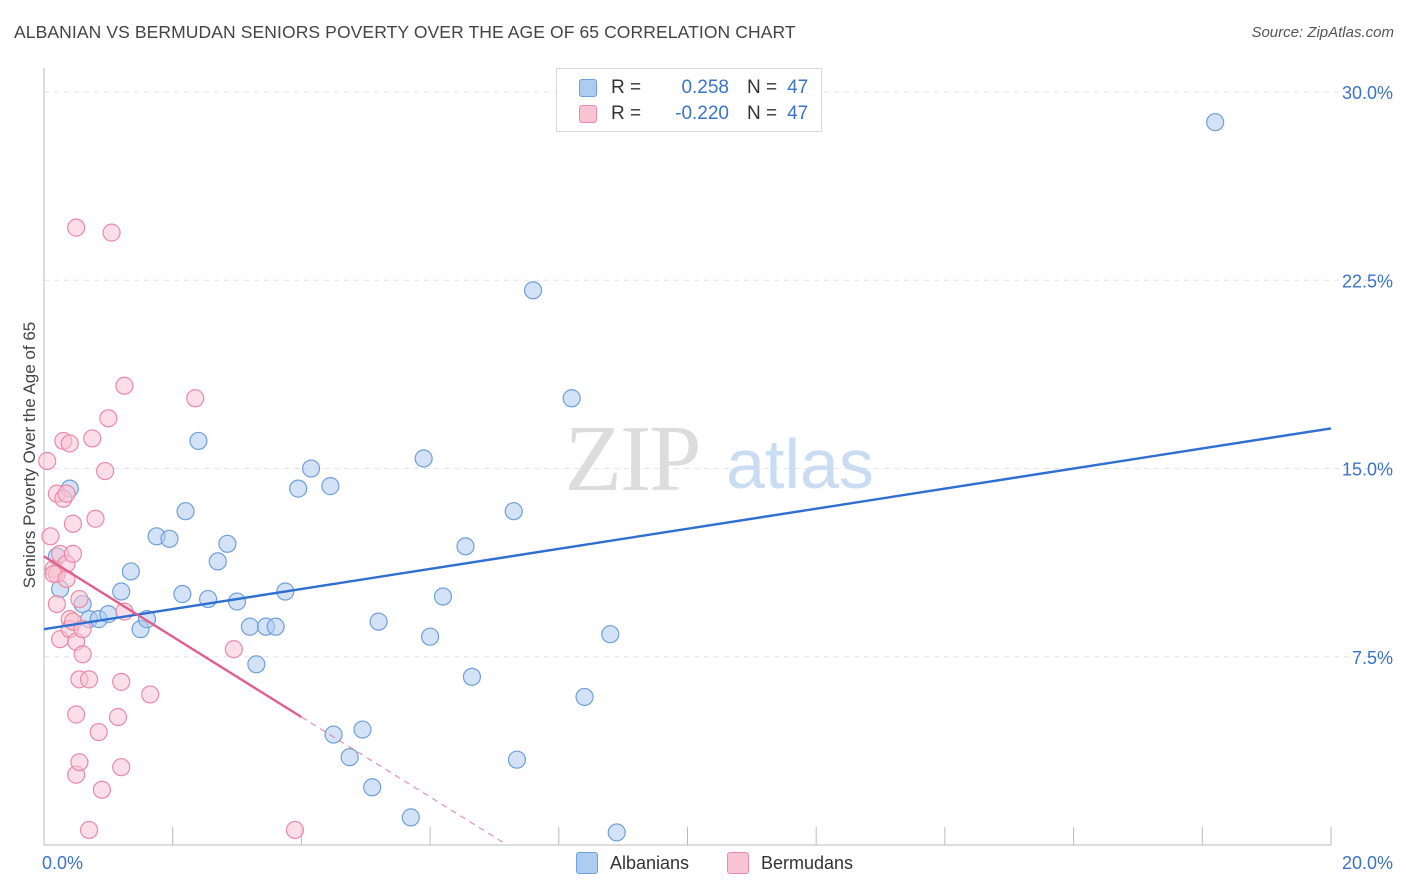 This screenshot has height=892, width=1406. I want to click on series-label-bermudans: Bermudans, so click(807, 862).